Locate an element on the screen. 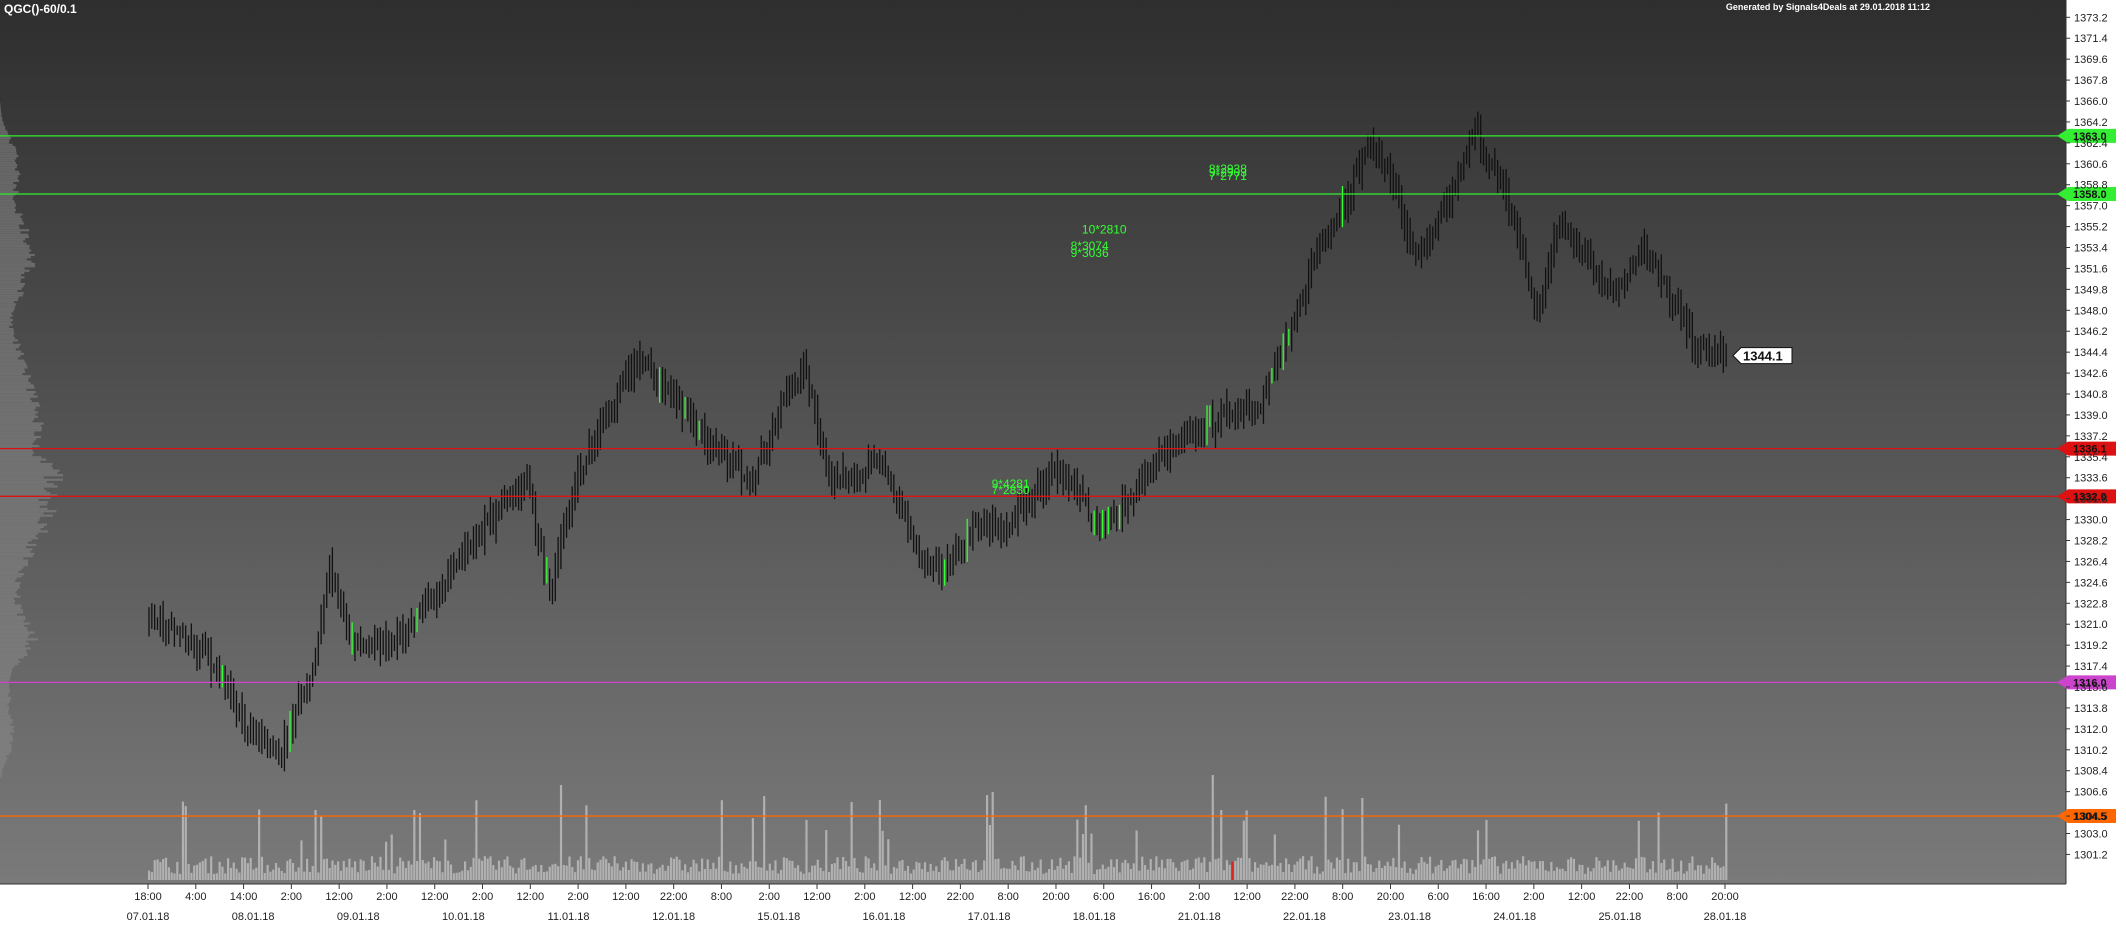 The image size is (2126, 927). x-date-label: 28.01.18 is located at coordinates (1725, 917).